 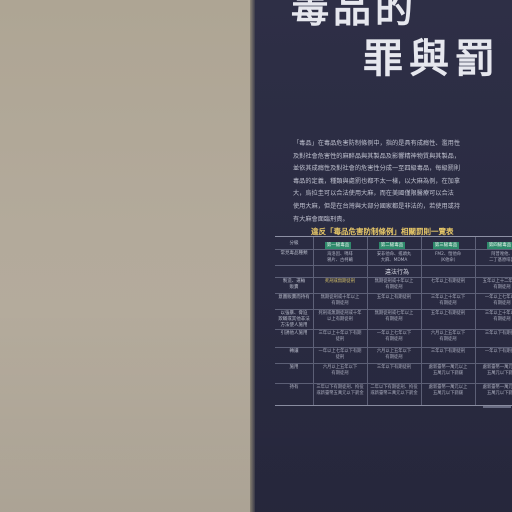 What do you see at coordinates (448, 257) in the screenshot?
I see `drug-example-cell: FM2、愷他命 （K他命）` at bounding box center [448, 257].